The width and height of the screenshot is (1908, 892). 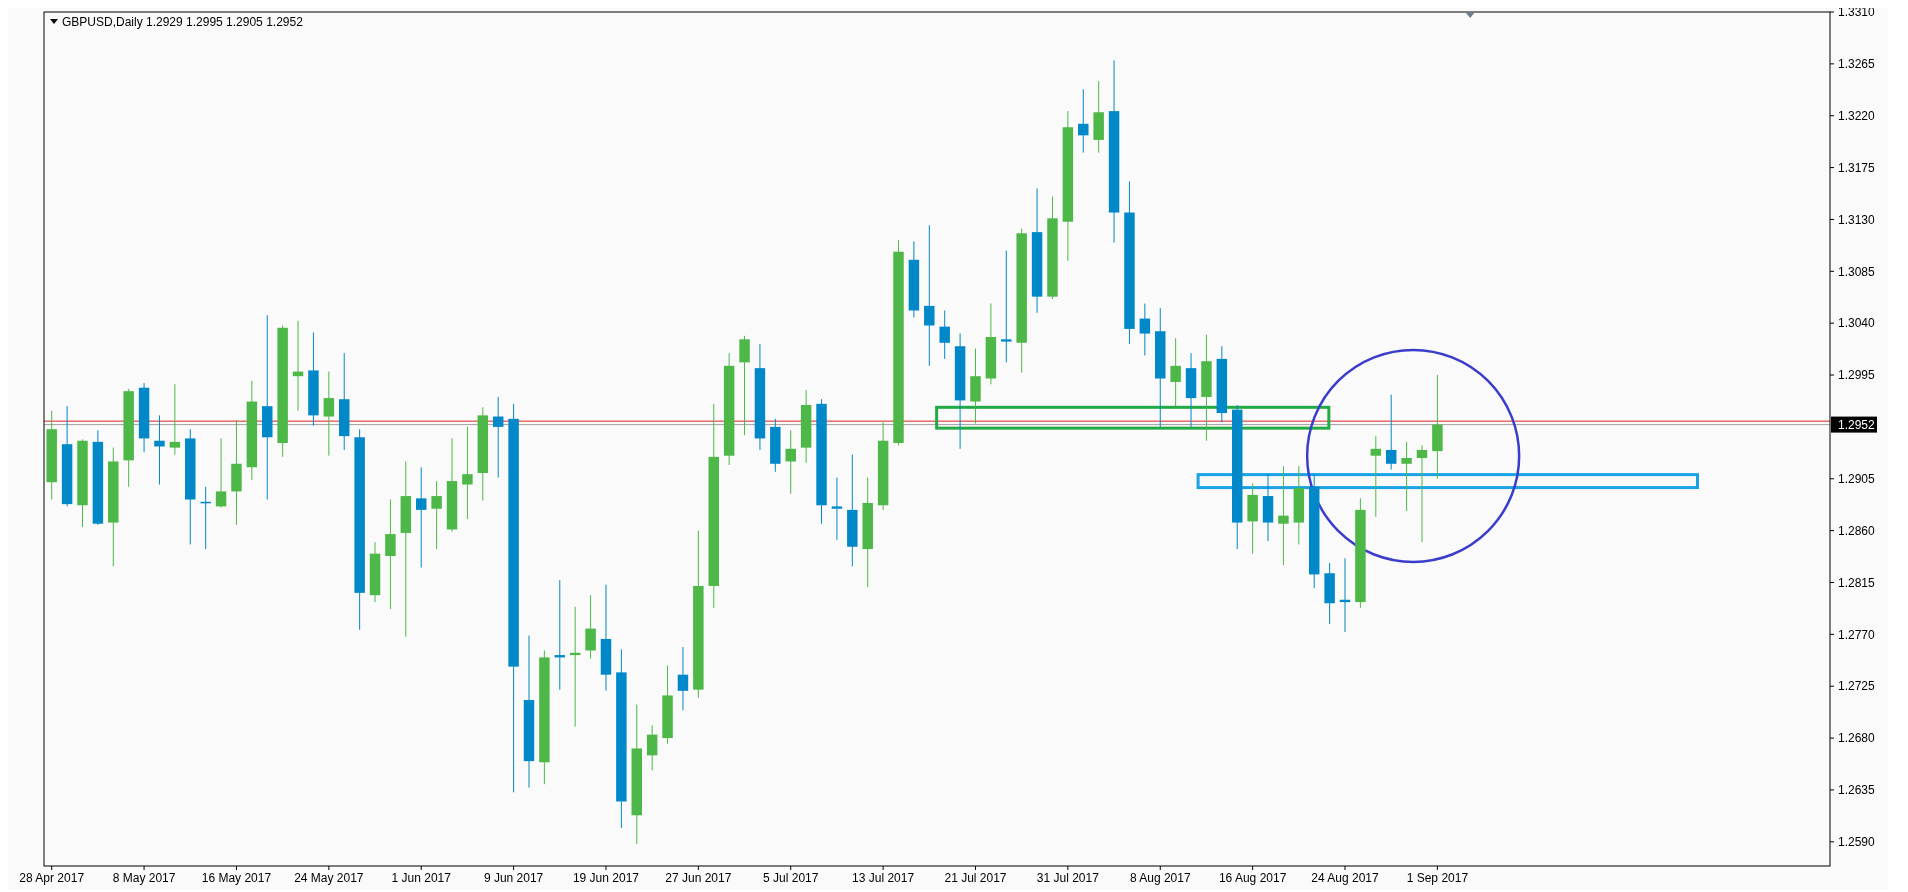 What do you see at coordinates (791, 878) in the screenshot?
I see `x-tick-label: 5 Jul 2017` at bounding box center [791, 878].